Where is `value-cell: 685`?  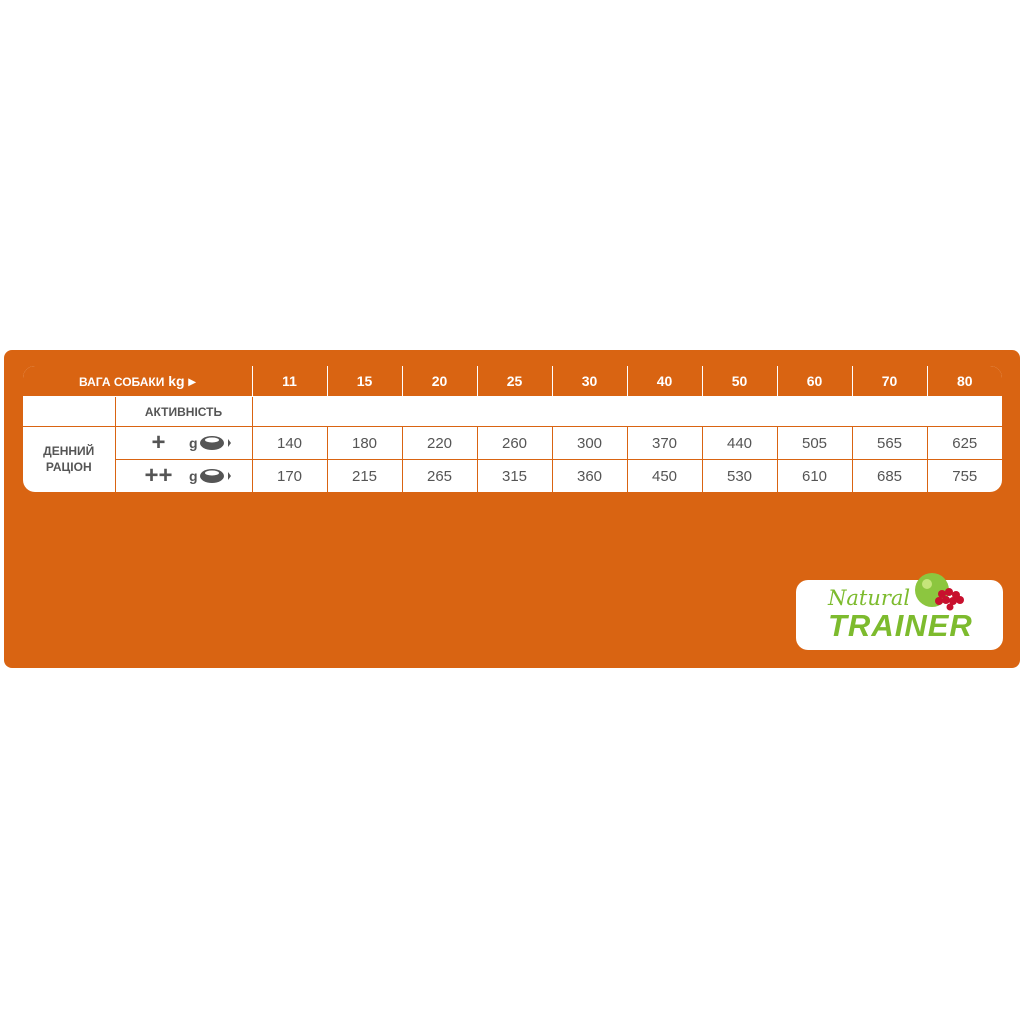 value-cell: 685 is located at coordinates (889, 475).